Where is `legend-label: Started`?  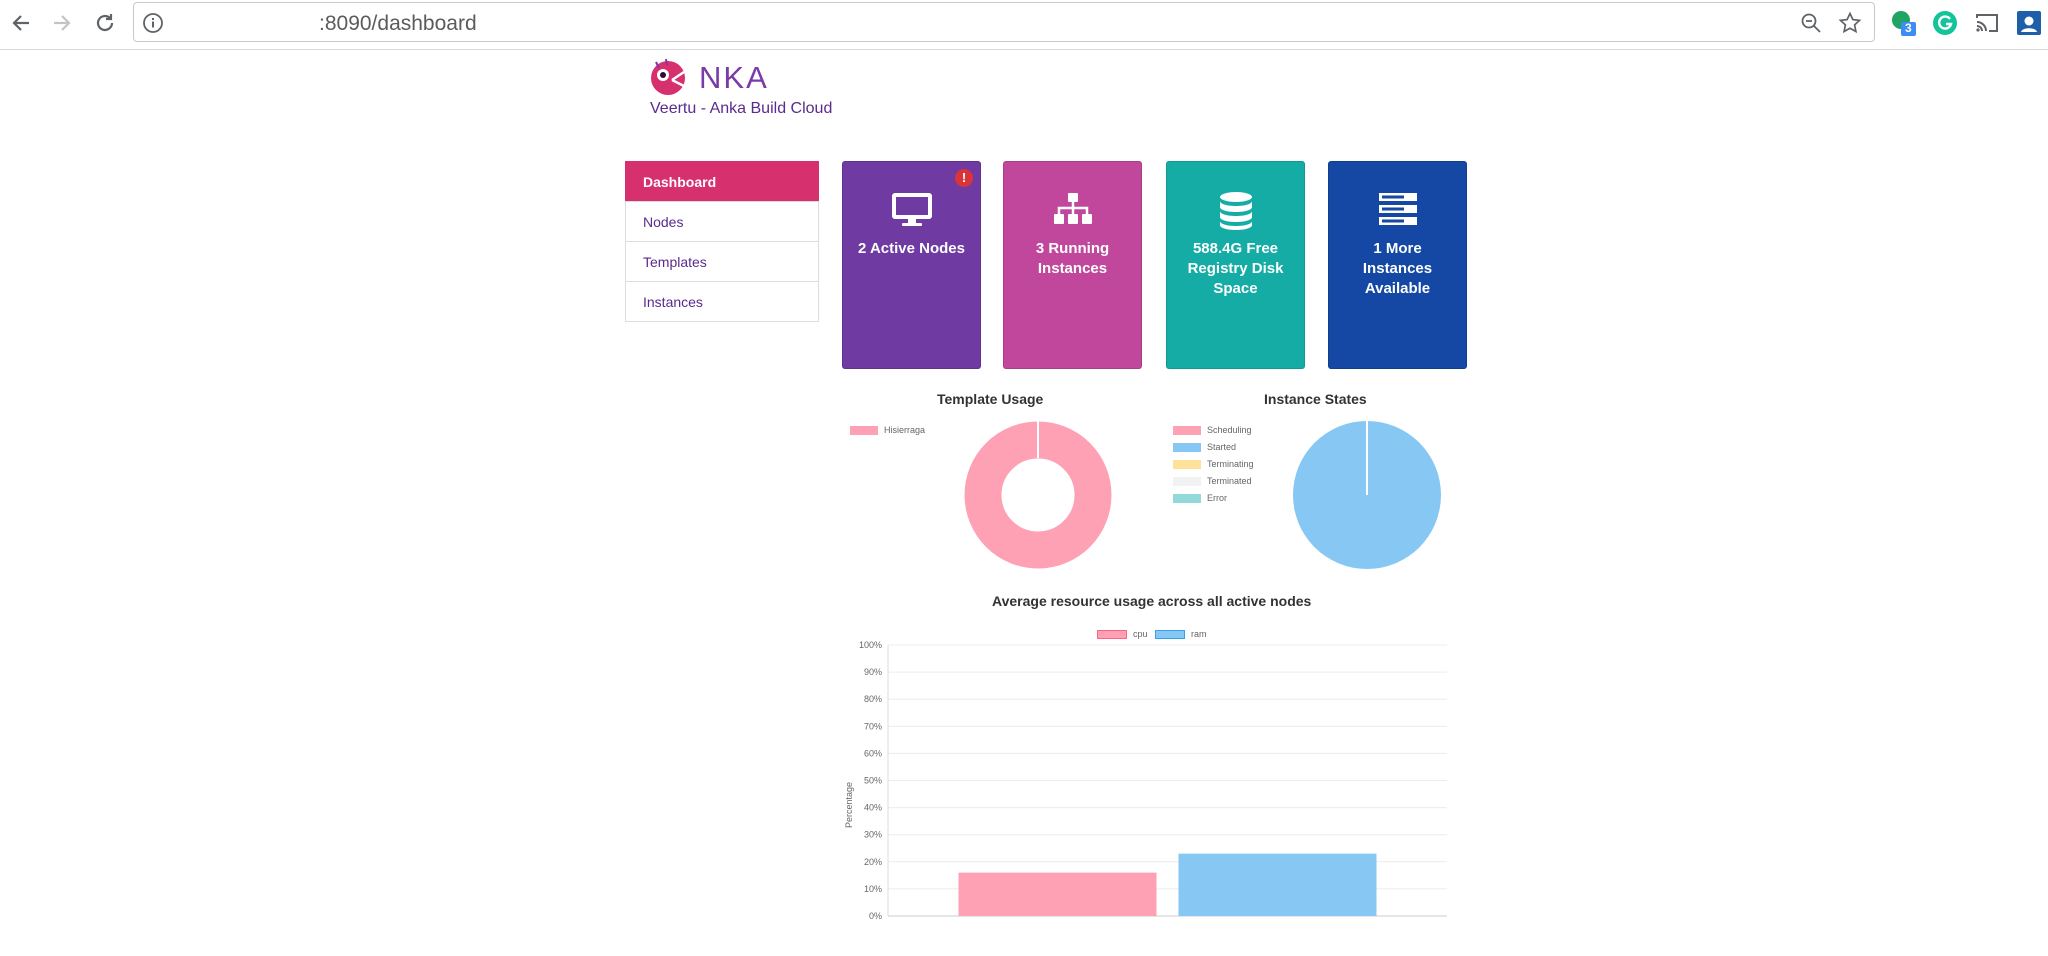 legend-label: Started is located at coordinates (1222, 447).